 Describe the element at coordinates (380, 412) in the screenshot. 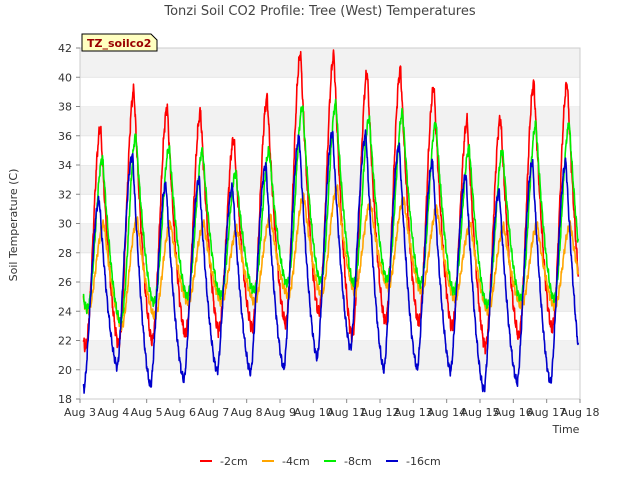

I see `x-tick-label: Aug 12` at that location.